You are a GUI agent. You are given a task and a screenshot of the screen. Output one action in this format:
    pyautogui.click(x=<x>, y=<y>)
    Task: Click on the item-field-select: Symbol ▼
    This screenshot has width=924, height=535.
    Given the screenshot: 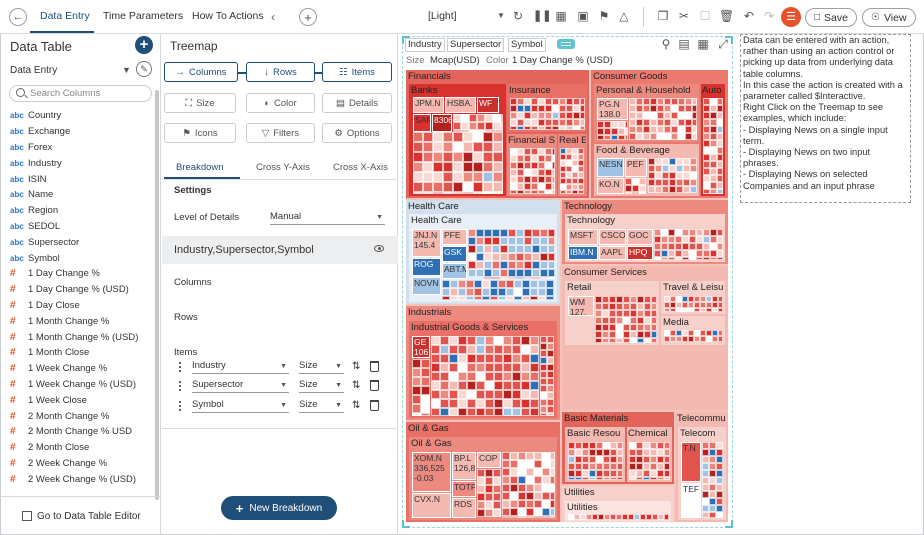 What is the action you would take?
    pyautogui.click(x=240, y=406)
    